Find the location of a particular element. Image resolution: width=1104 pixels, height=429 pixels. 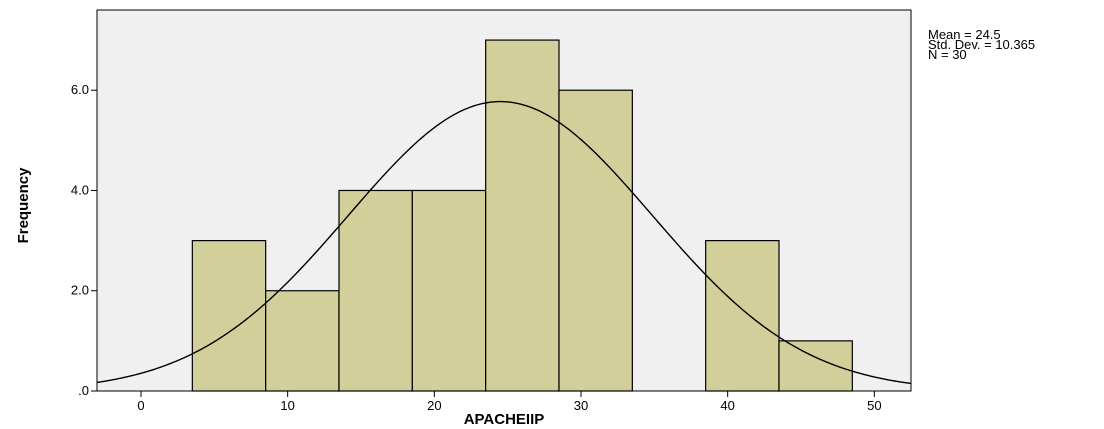

x-tick-label-3: 30 is located at coordinates (581, 405).